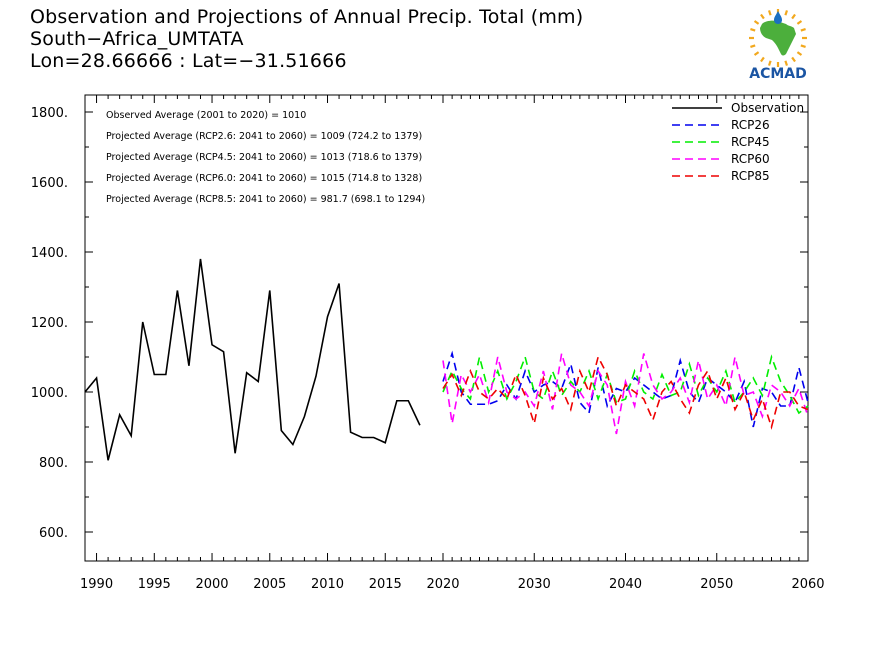 Image resolution: width=879 pixels, height=659 pixels. Describe the element at coordinates (750, 142) in the screenshot. I see `legend-label: RCP45` at that location.